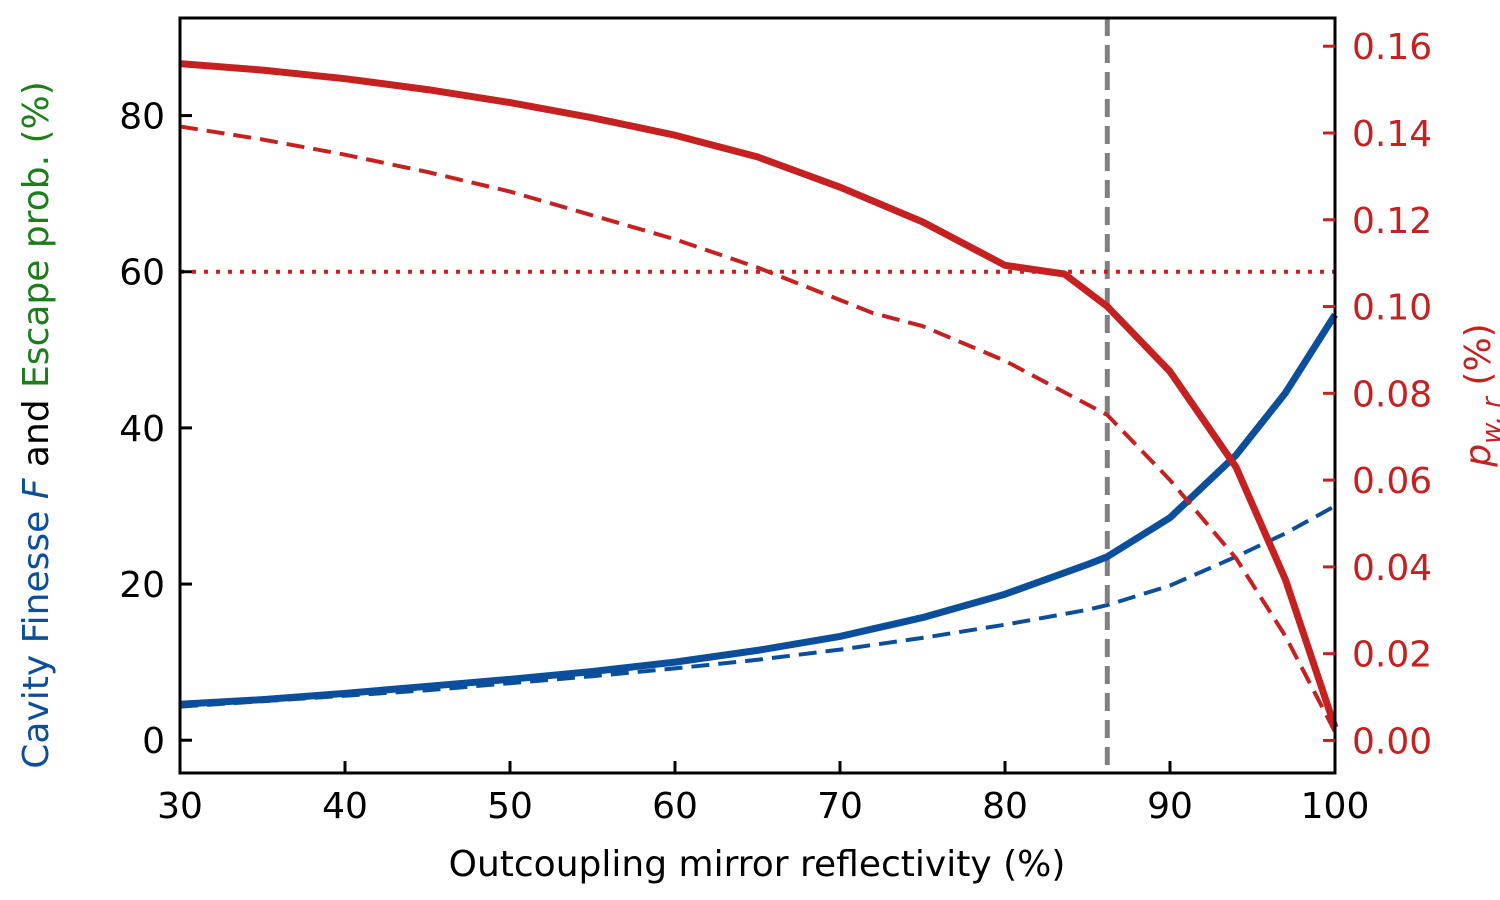 Image resolution: width=1500 pixels, height=900 pixels. I want to click on right-y-axis-title: pw, r (%), so click(1479, 395).